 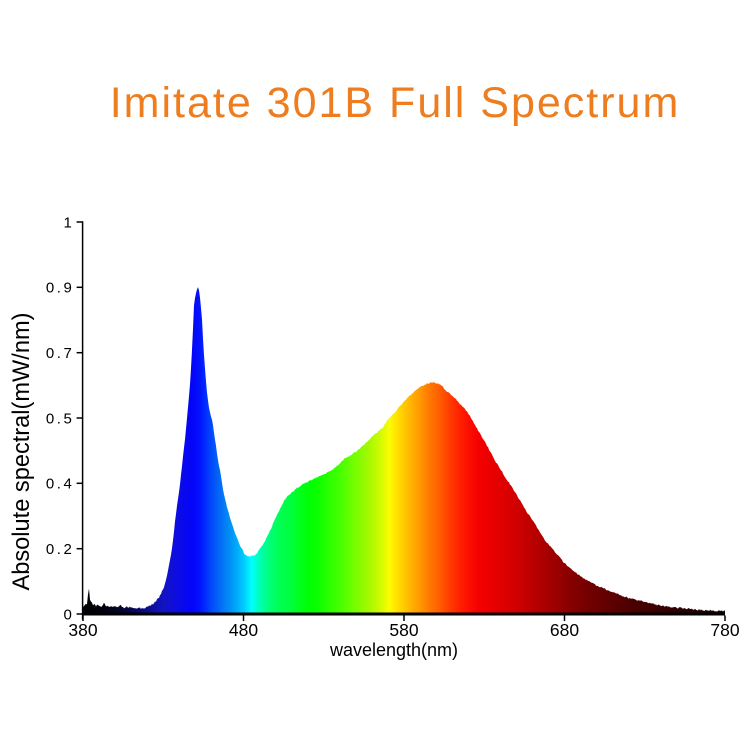 What do you see at coordinates (60, 484) in the screenshot?
I see `svg-text: 0.4` at bounding box center [60, 484].